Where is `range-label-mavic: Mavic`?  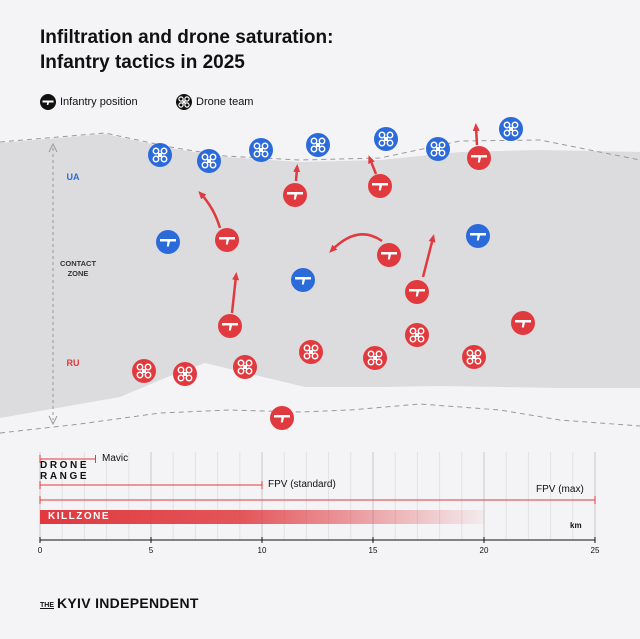
range-label-mavic: Mavic is located at coordinates (115, 458).